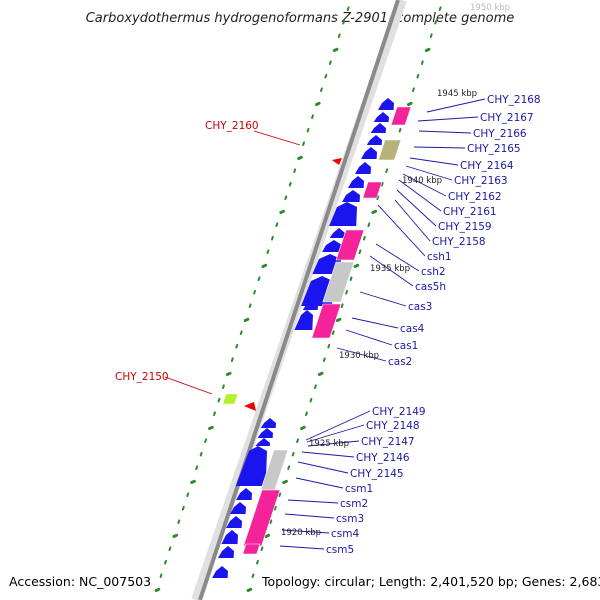  Describe the element at coordinates (359, 356) in the screenshot. I see `kbp-marker-1930: 1930 kbp` at that location.